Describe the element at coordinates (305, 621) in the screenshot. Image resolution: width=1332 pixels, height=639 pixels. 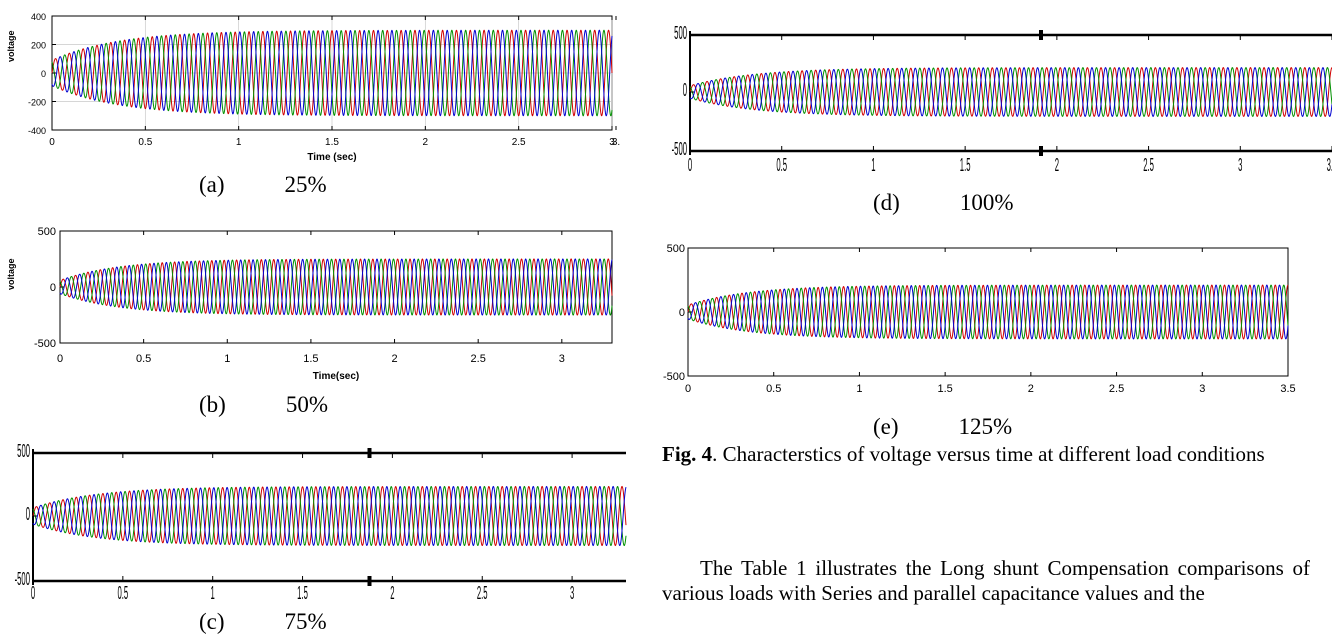
I see `caption-c-load: 75%` at that location.